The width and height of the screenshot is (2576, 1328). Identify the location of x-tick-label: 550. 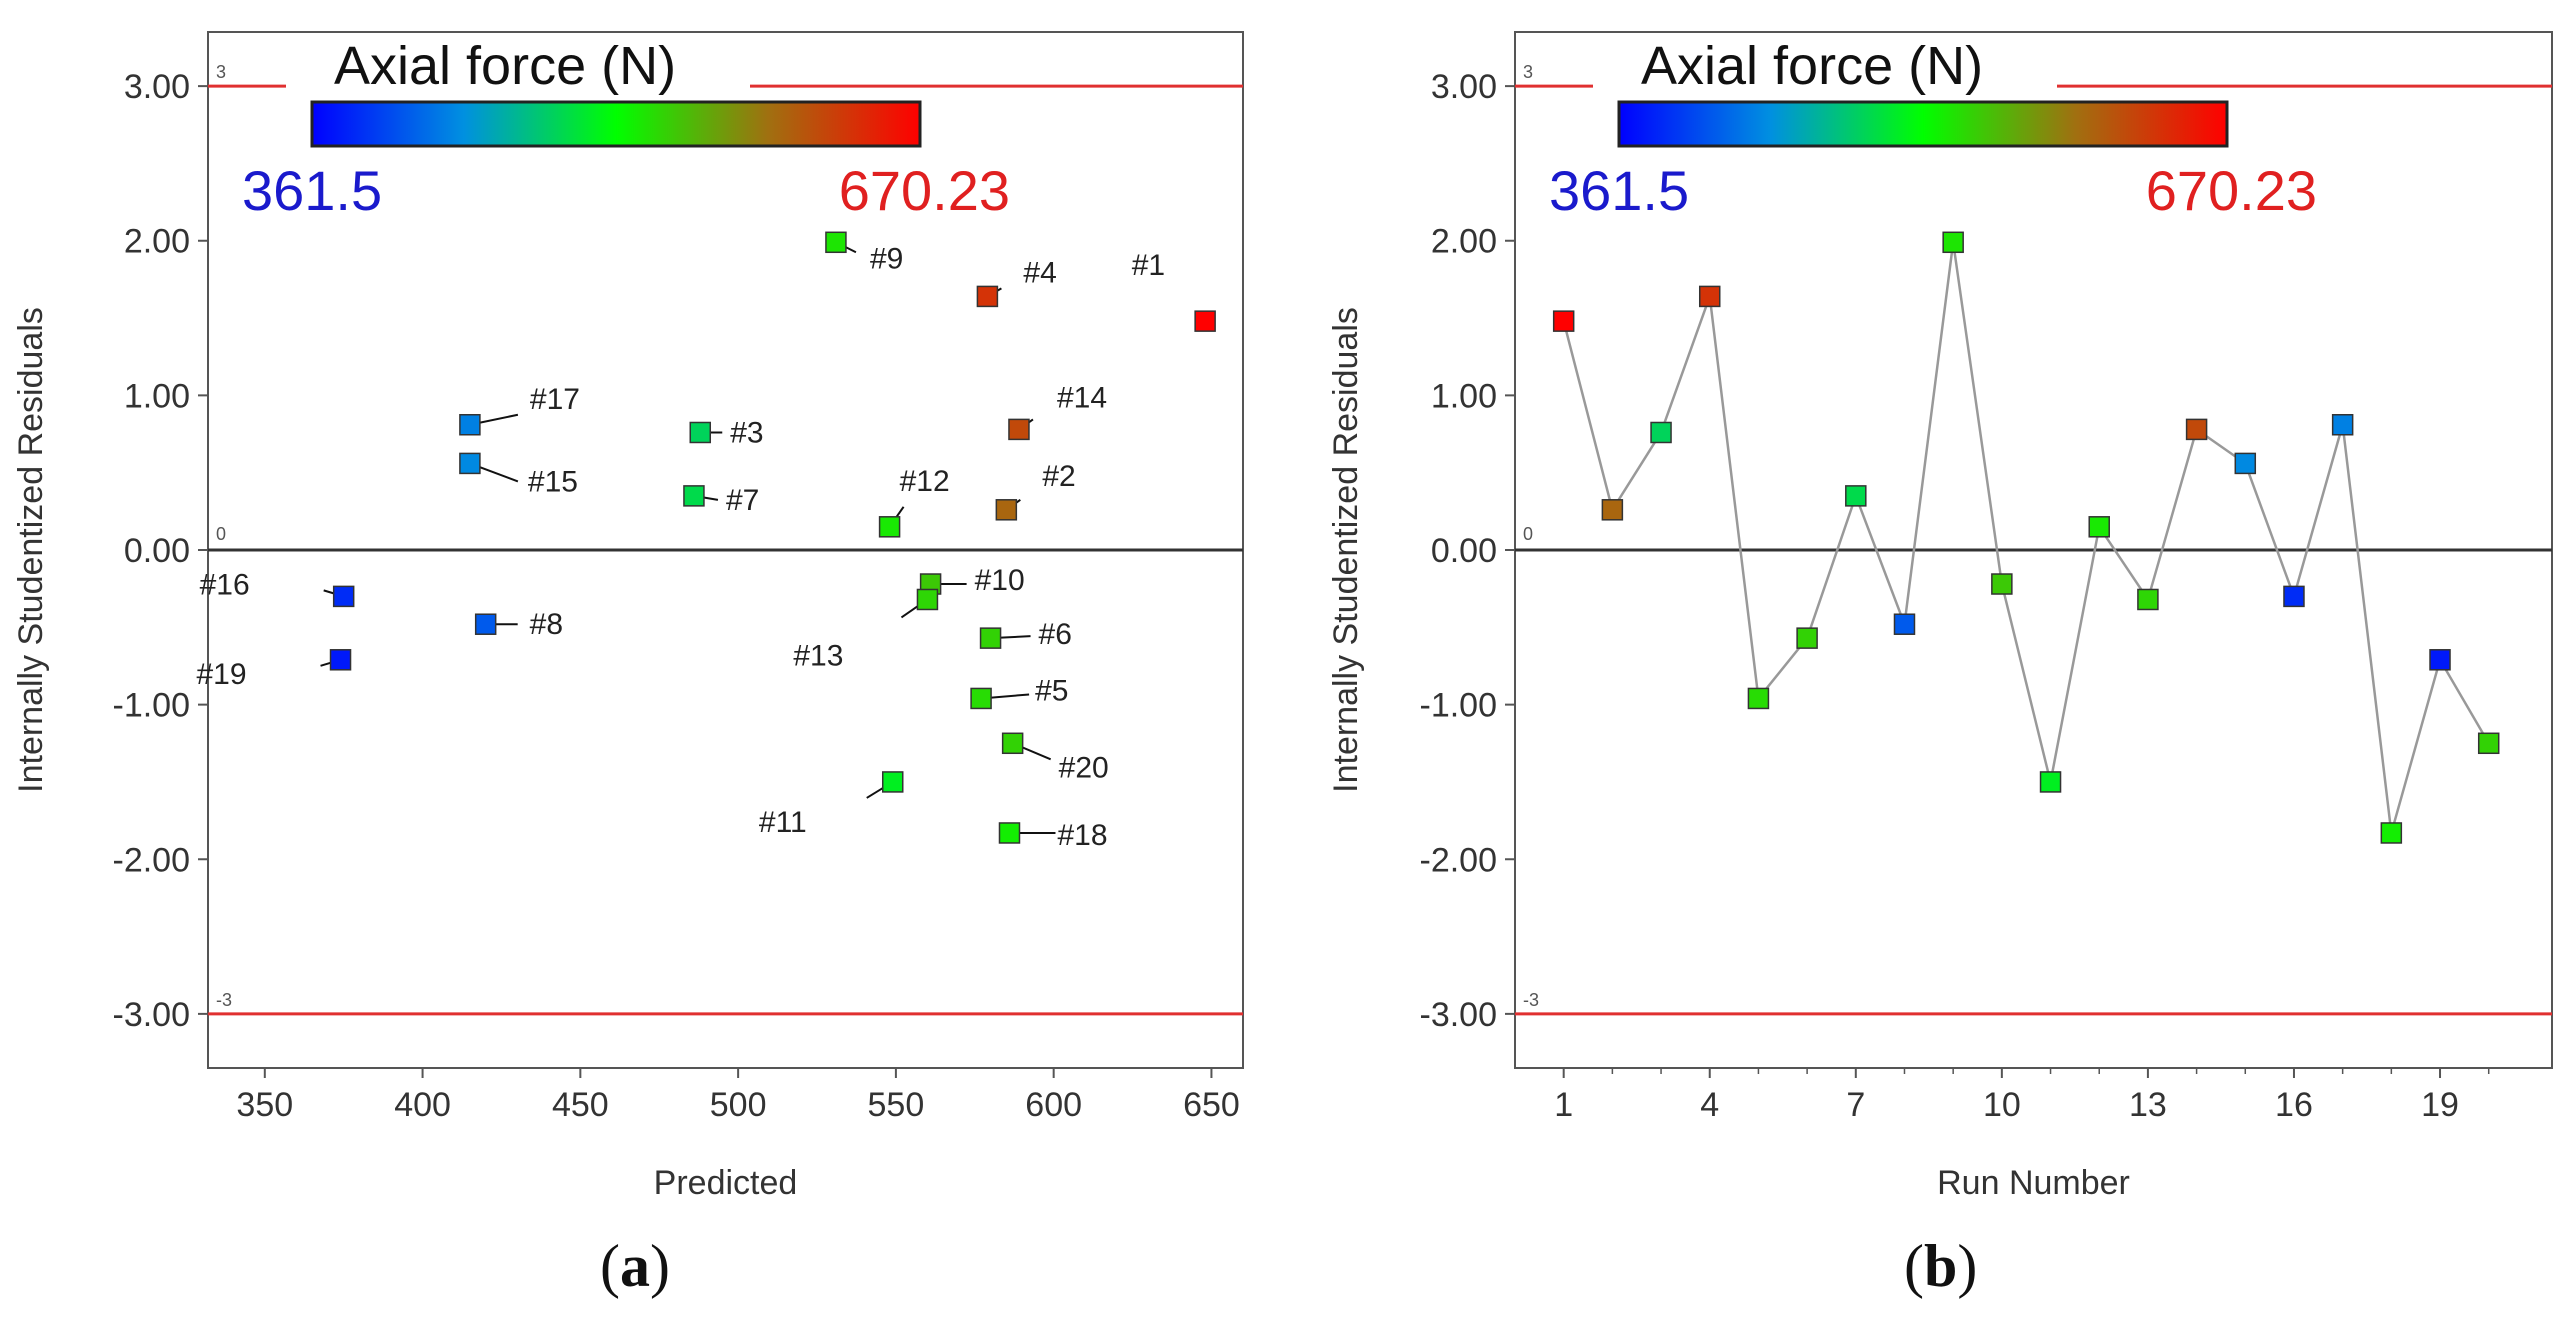
(896, 1105).